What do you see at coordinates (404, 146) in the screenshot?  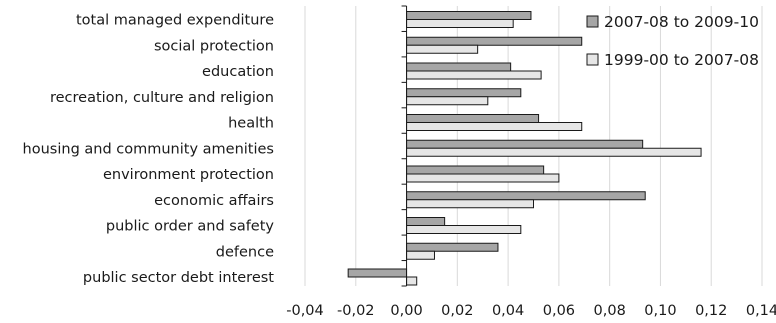 I see `y-axis` at bounding box center [404, 146].